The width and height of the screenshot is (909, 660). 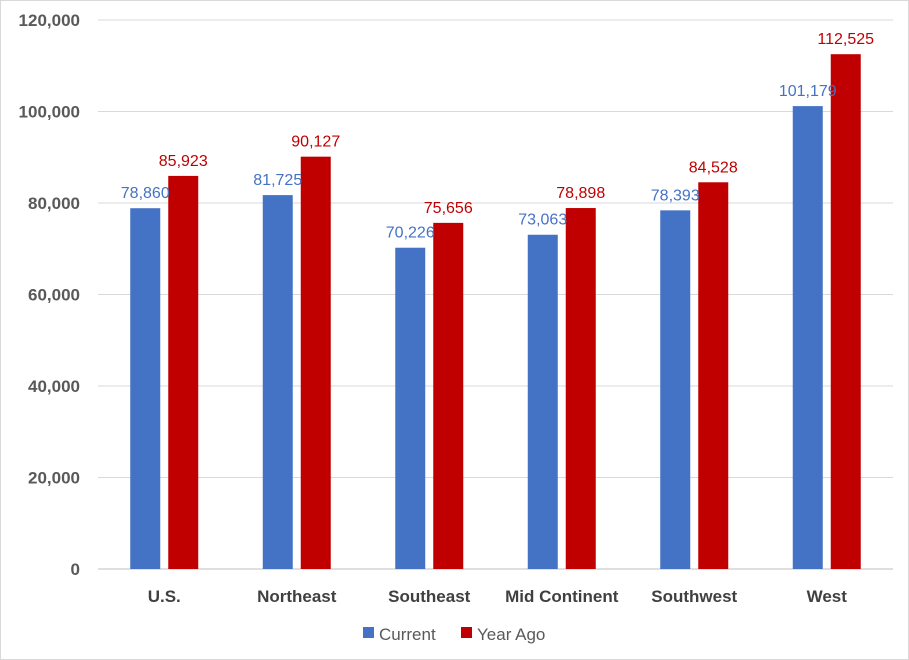 What do you see at coordinates (808, 91) in the screenshot?
I see `data-label-current: 101,179` at bounding box center [808, 91].